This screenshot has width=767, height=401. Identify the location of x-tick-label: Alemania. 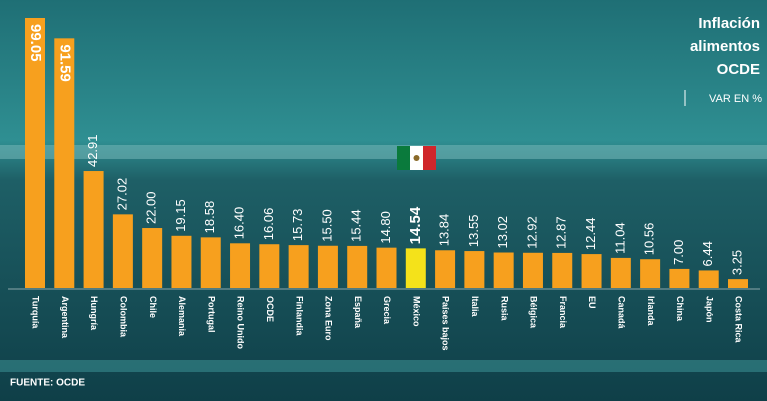
(182, 316).